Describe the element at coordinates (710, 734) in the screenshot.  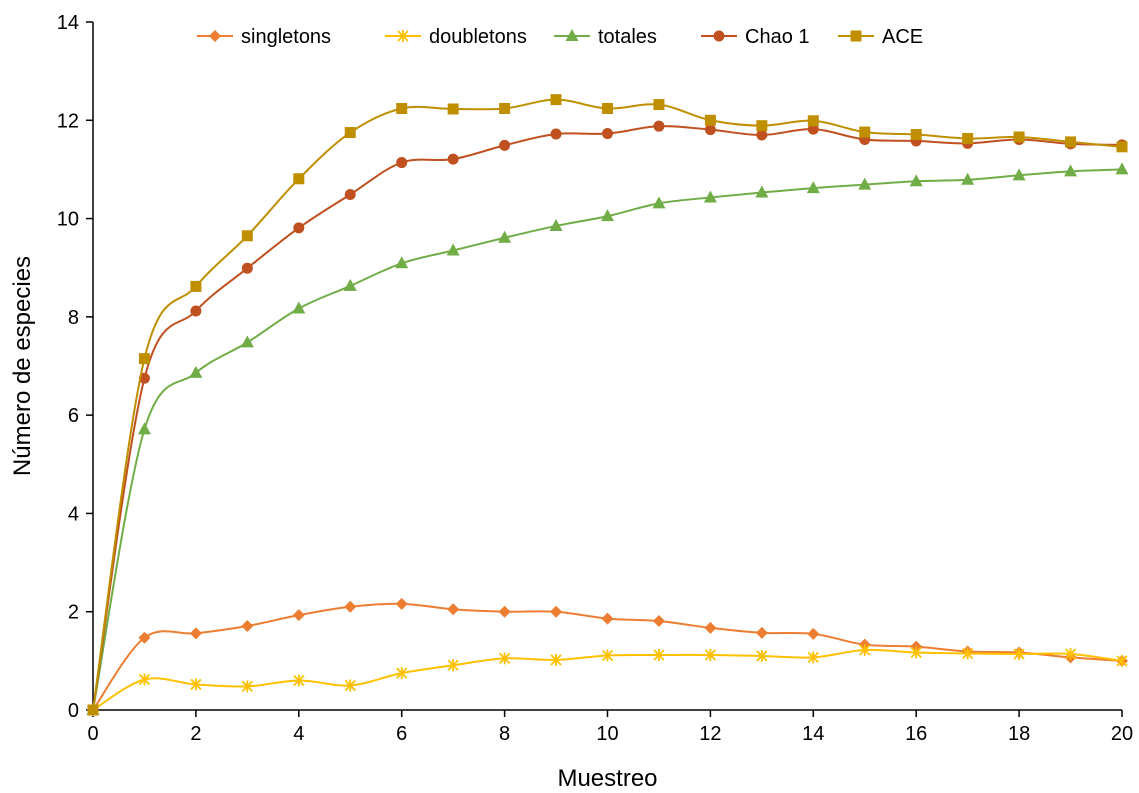
I see `x-tick-label: 12` at that location.